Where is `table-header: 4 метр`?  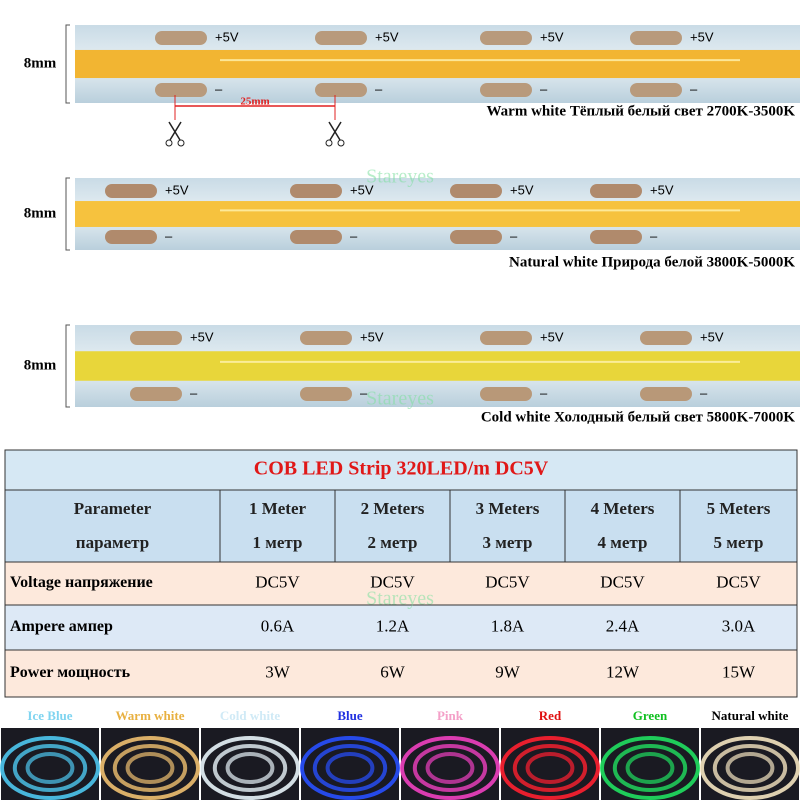 table-header: 4 метр is located at coordinates (623, 542).